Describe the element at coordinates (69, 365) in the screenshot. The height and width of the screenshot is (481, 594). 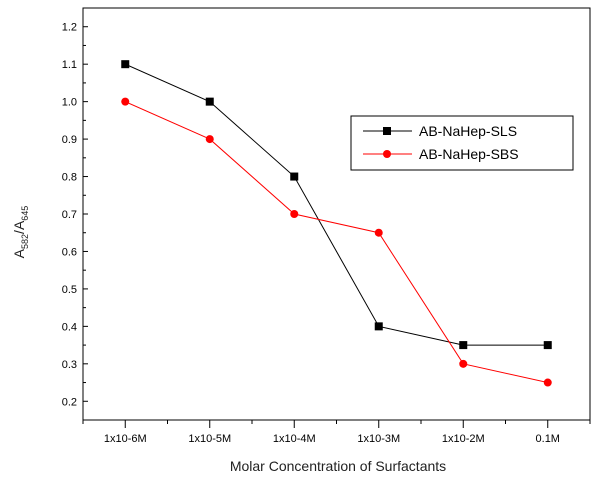
I see `y-tick-label: 0.3` at that location.